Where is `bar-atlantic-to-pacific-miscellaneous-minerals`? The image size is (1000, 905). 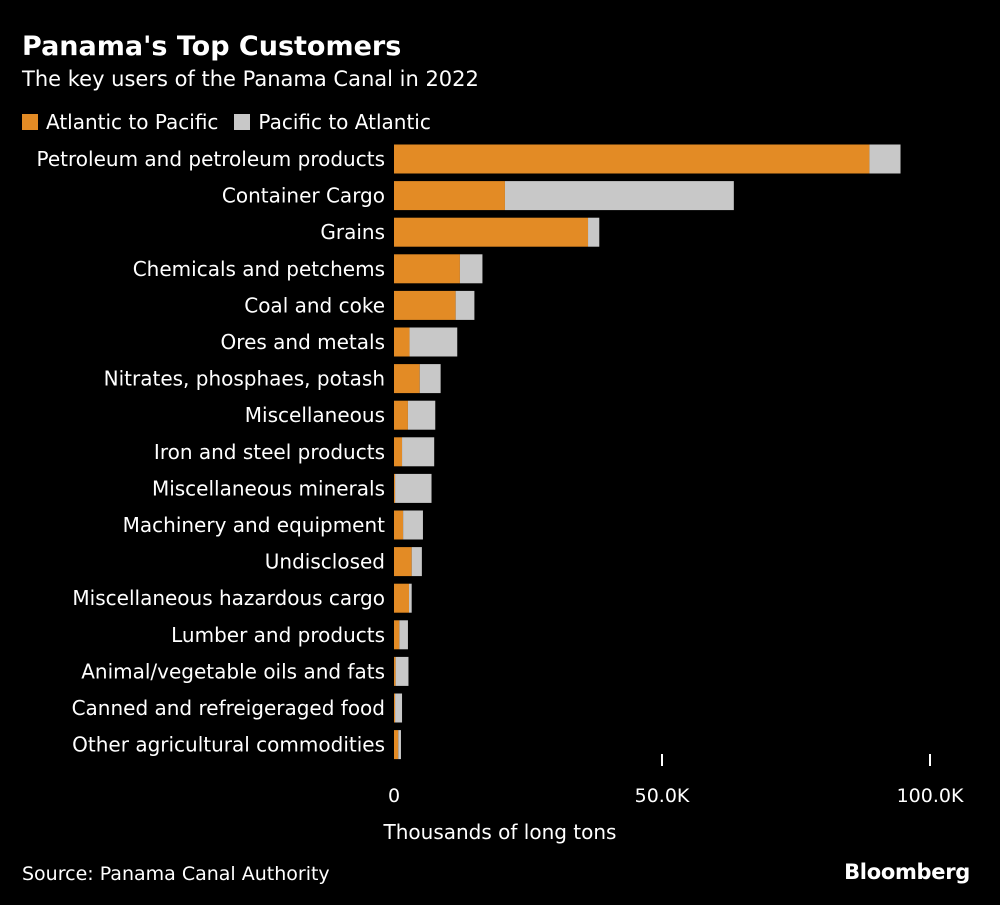
bar-atlantic-to-pacific-miscellaneous-minerals is located at coordinates (395, 488).